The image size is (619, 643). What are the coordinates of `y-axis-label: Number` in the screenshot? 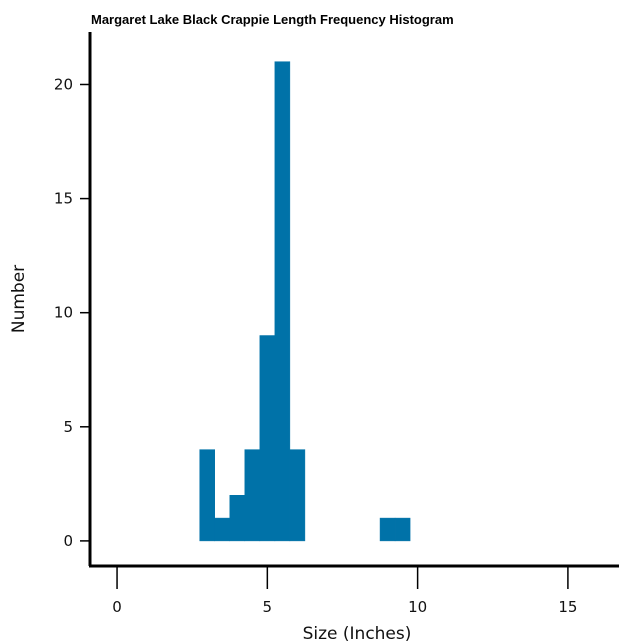 It's located at (19, 299).